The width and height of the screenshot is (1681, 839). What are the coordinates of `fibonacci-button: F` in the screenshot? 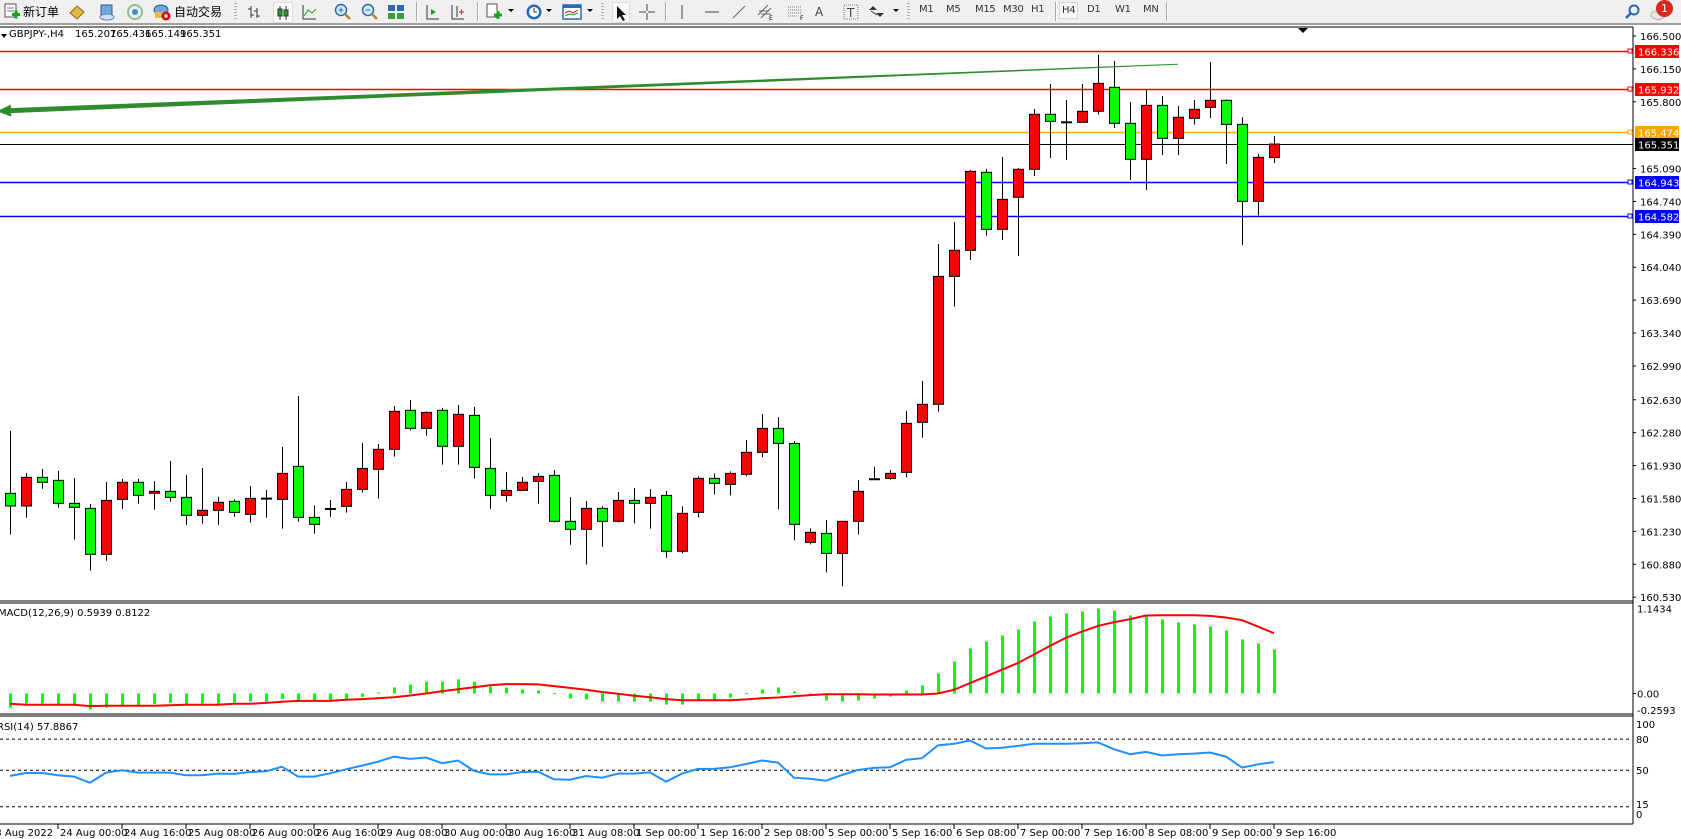 It's located at (796, 11).